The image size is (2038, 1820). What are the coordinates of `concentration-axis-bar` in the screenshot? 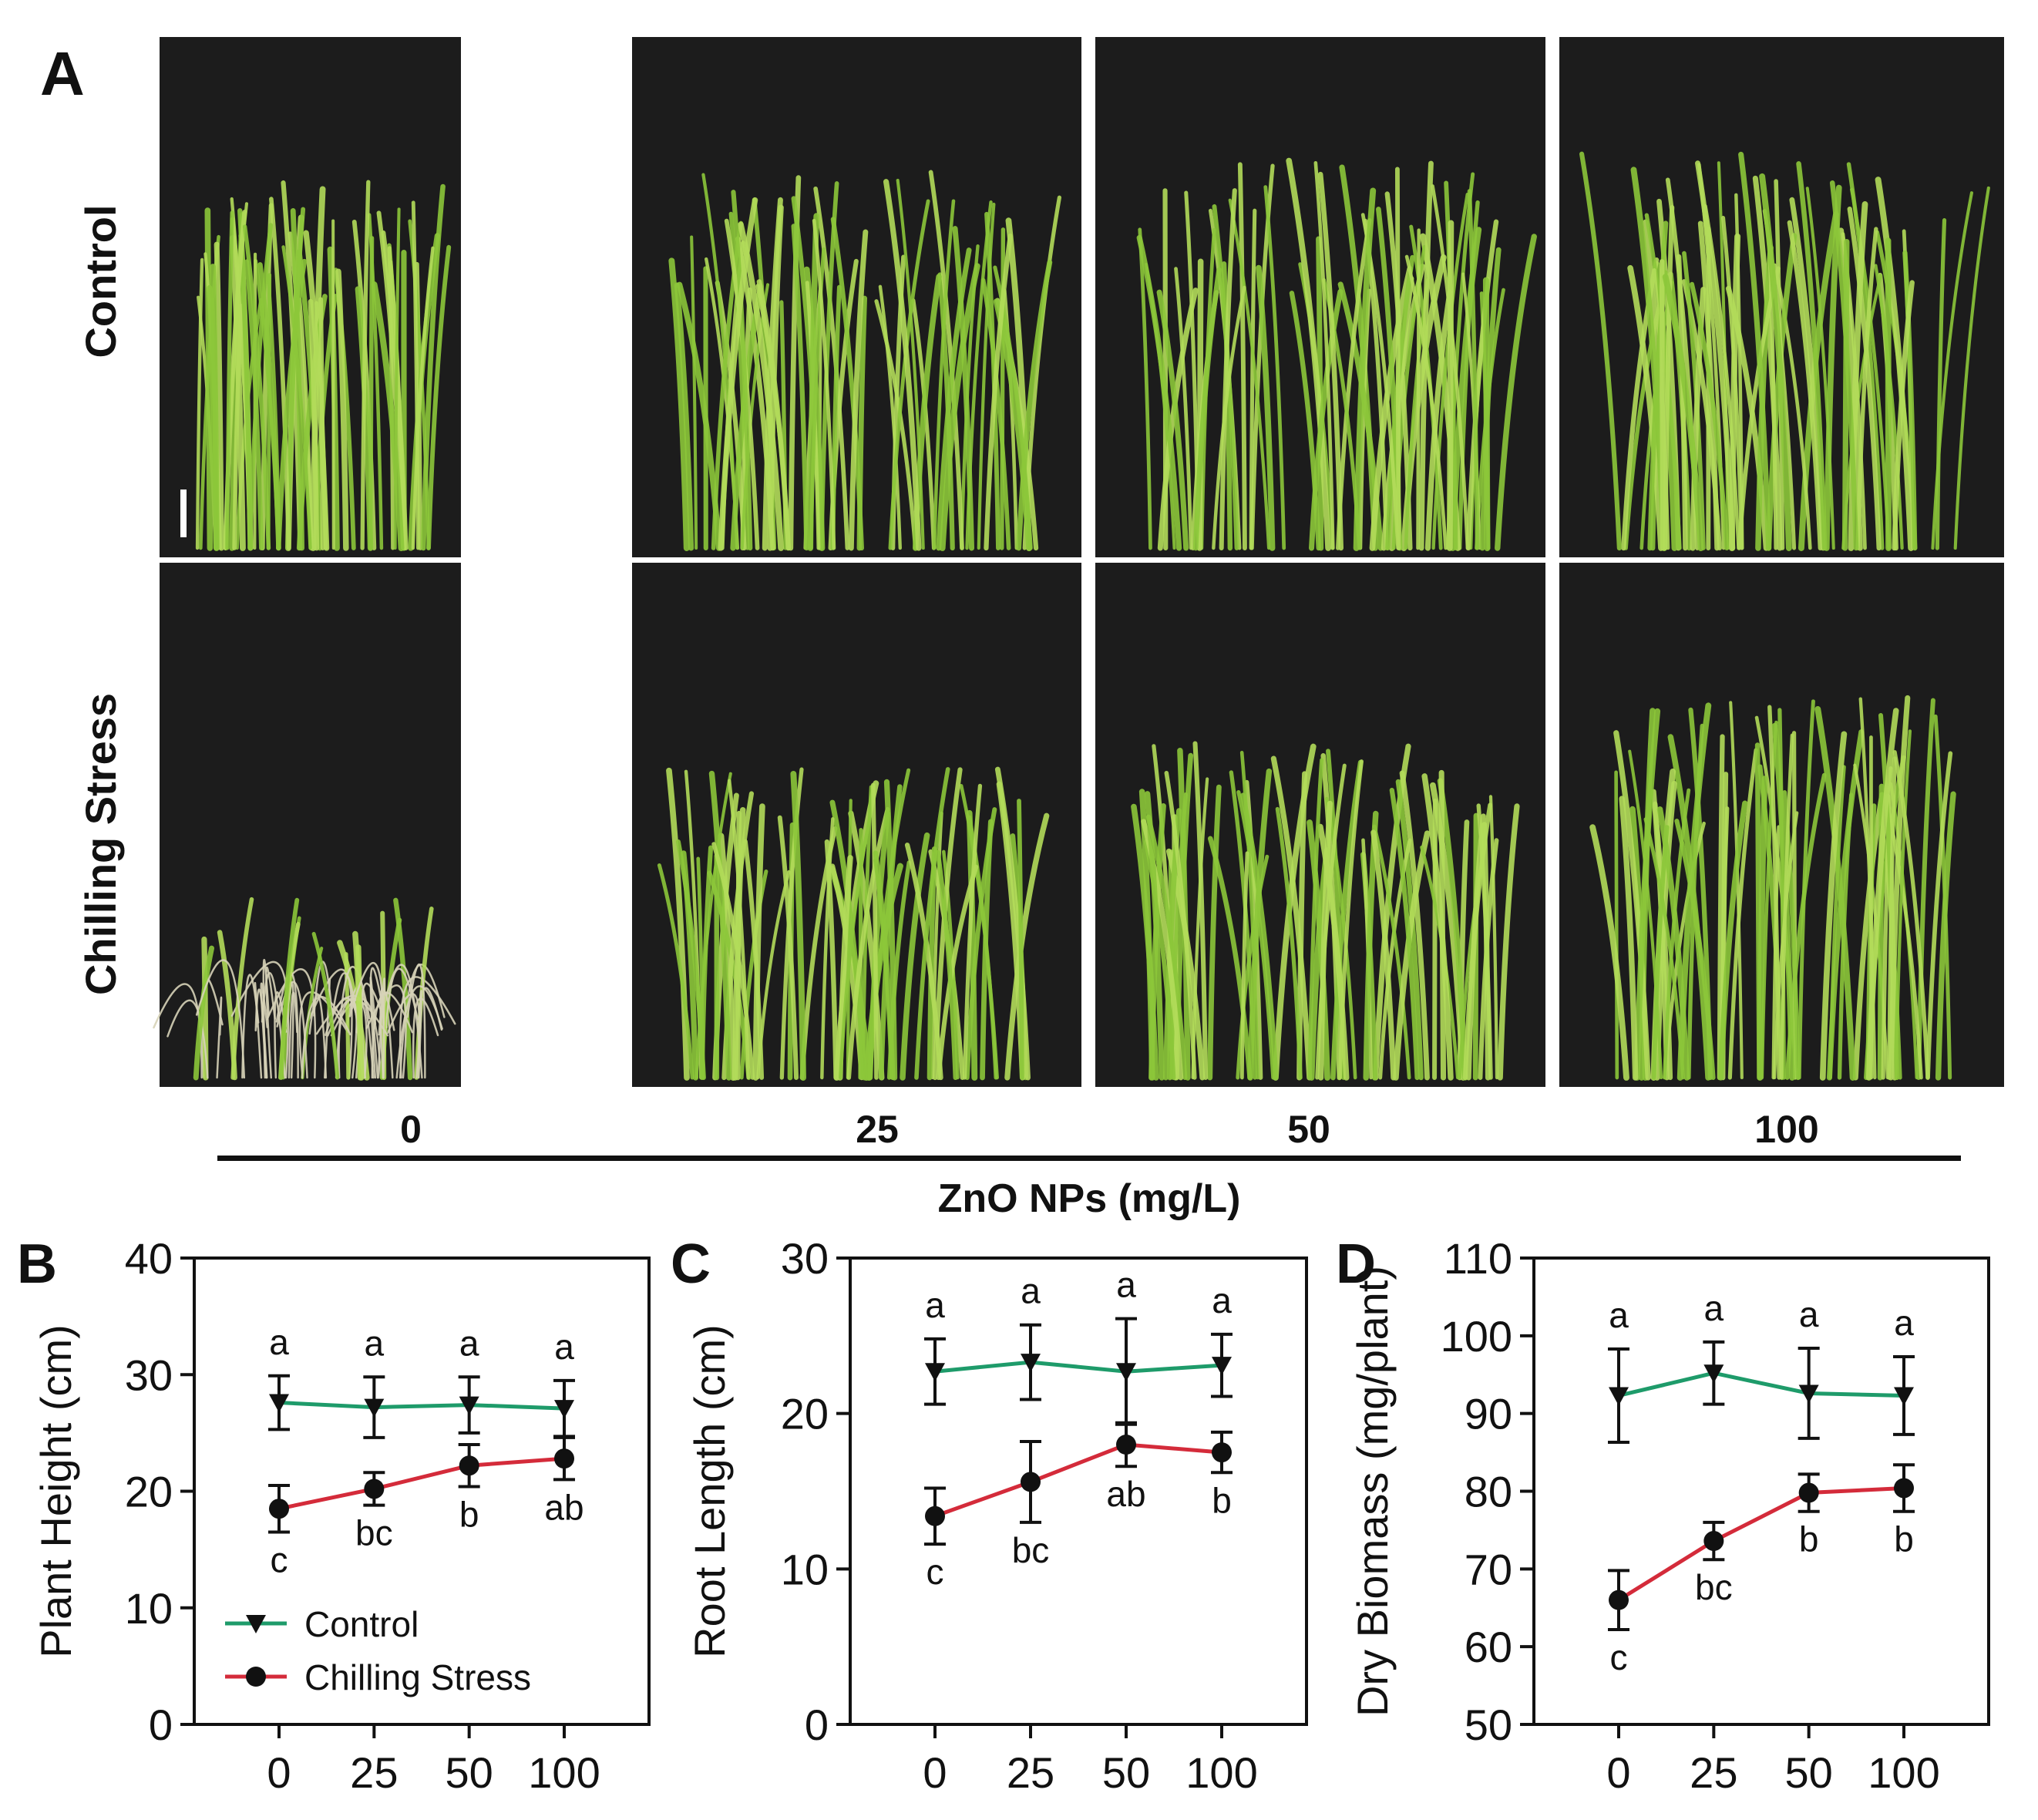 It's located at (1089, 1159).